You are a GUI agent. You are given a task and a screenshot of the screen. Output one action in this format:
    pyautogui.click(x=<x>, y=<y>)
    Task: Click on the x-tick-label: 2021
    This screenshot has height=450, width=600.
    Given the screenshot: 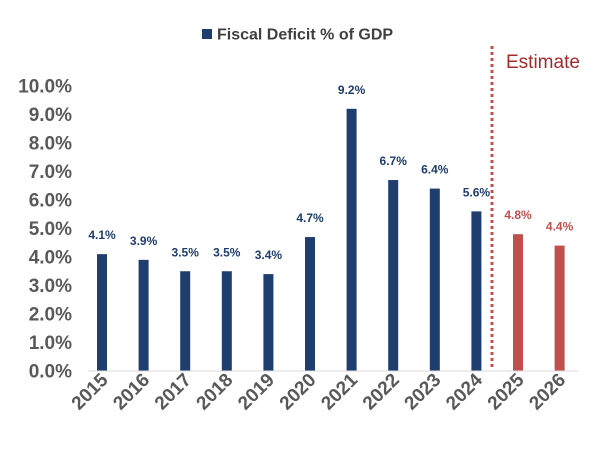 What is the action you would take?
    pyautogui.click(x=339, y=391)
    